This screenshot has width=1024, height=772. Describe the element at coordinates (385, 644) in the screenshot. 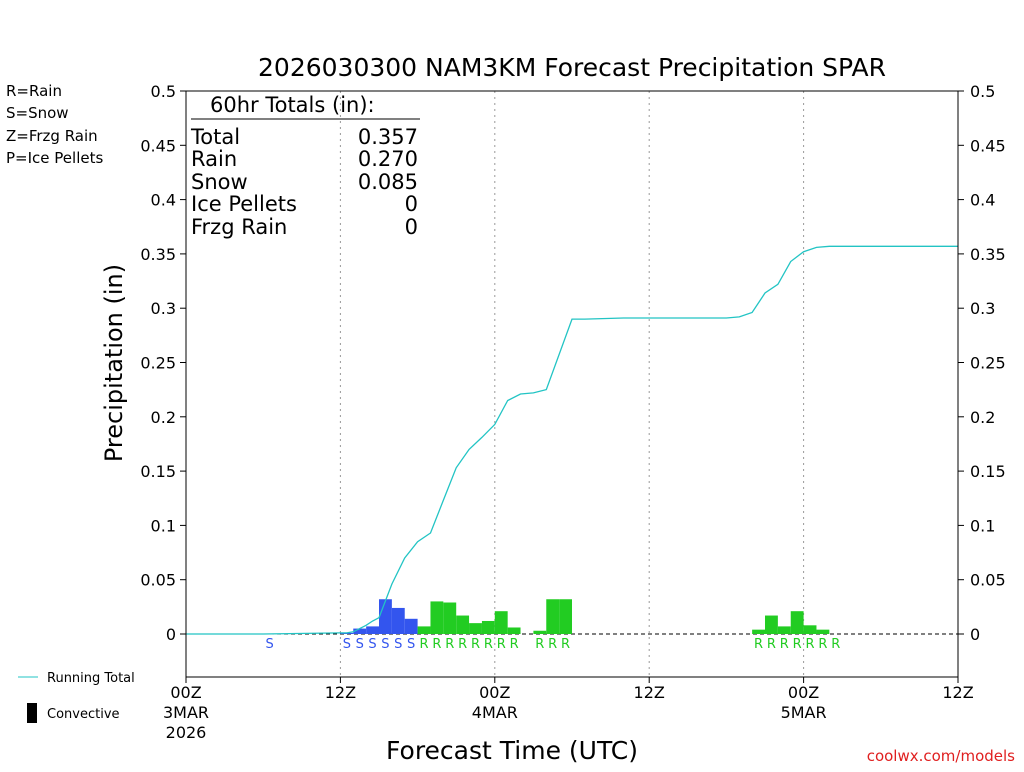

I see `type-marker-4: S` at that location.